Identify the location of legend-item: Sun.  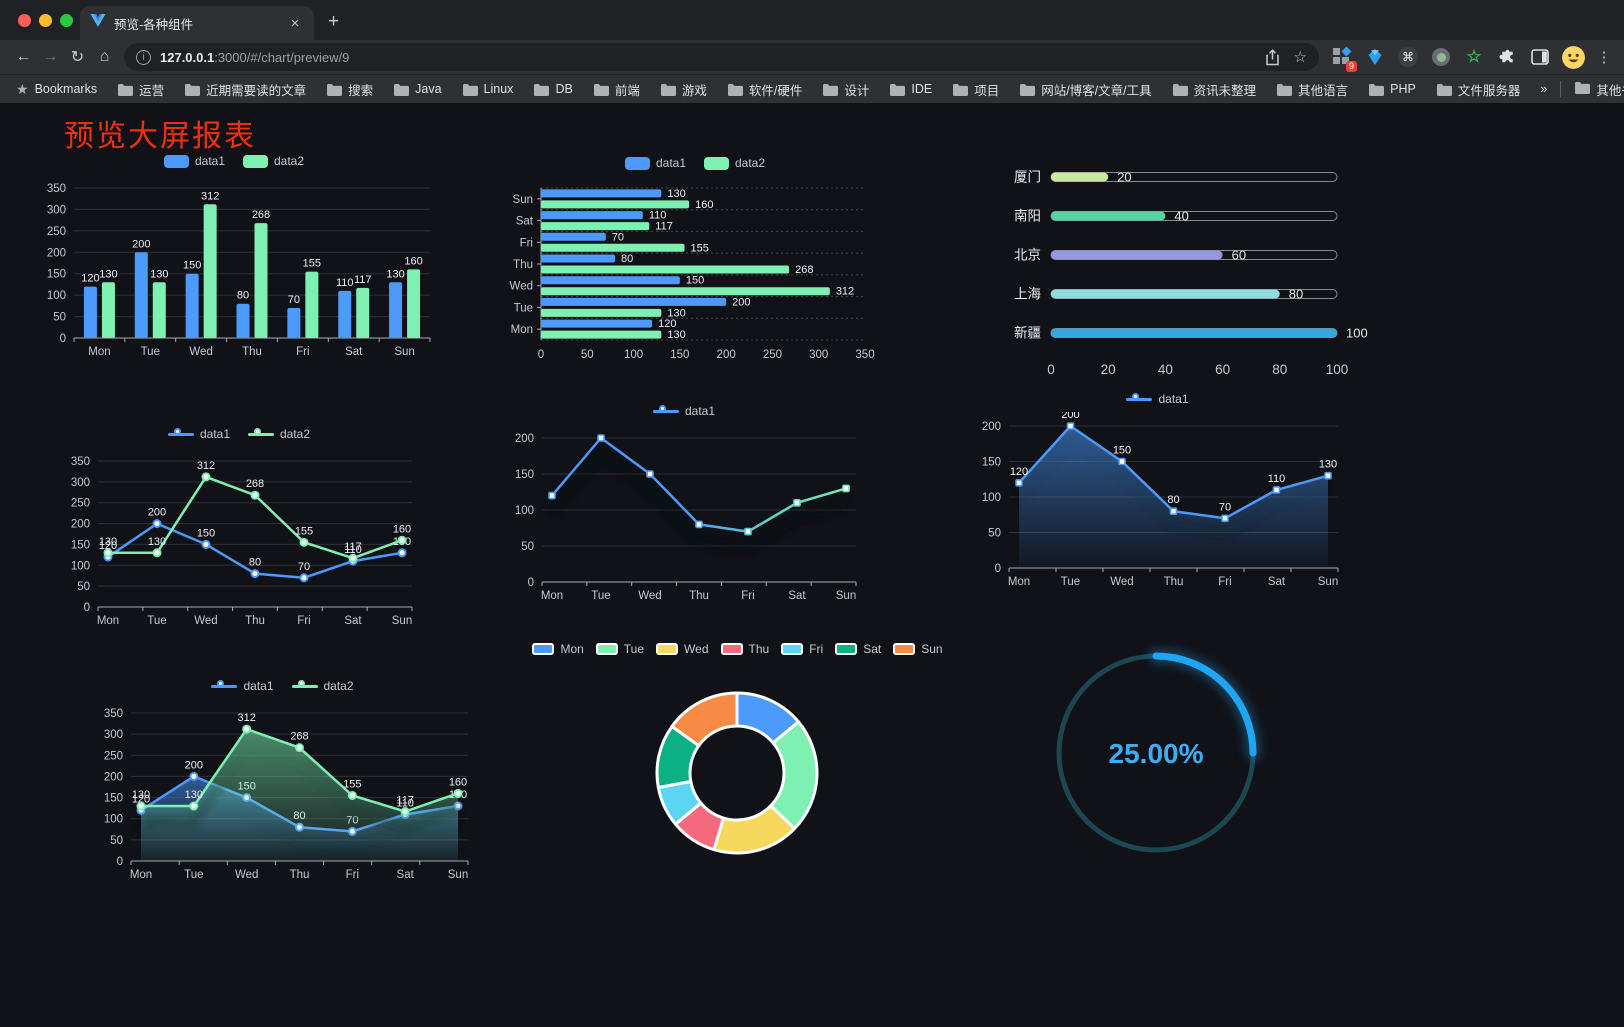
(918, 649).